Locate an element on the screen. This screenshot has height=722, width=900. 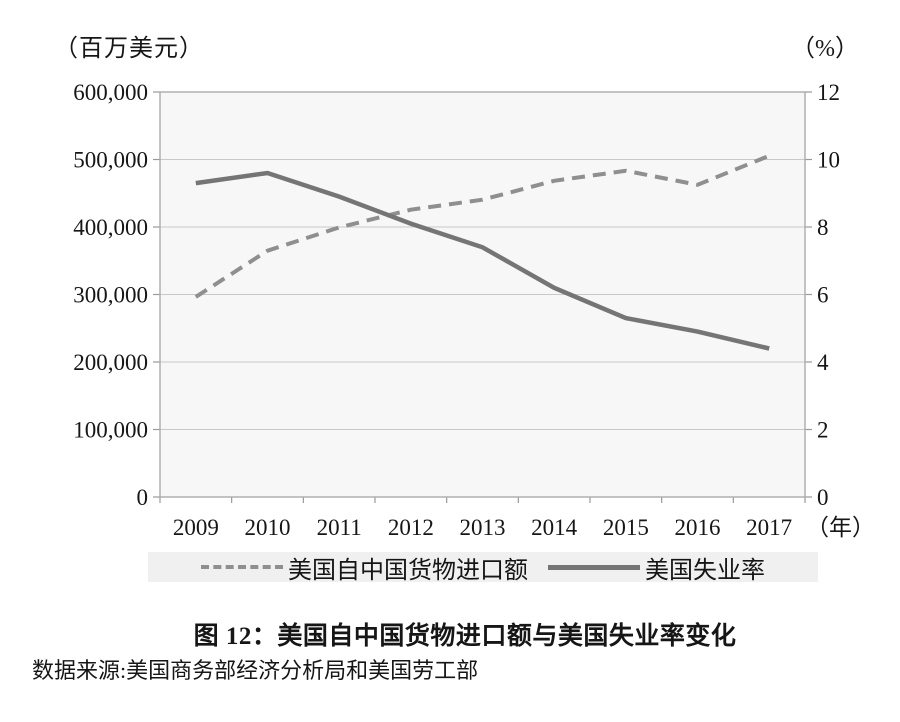
legend-item-imports: 美国自中国货物进口额 is located at coordinates (364, 567).